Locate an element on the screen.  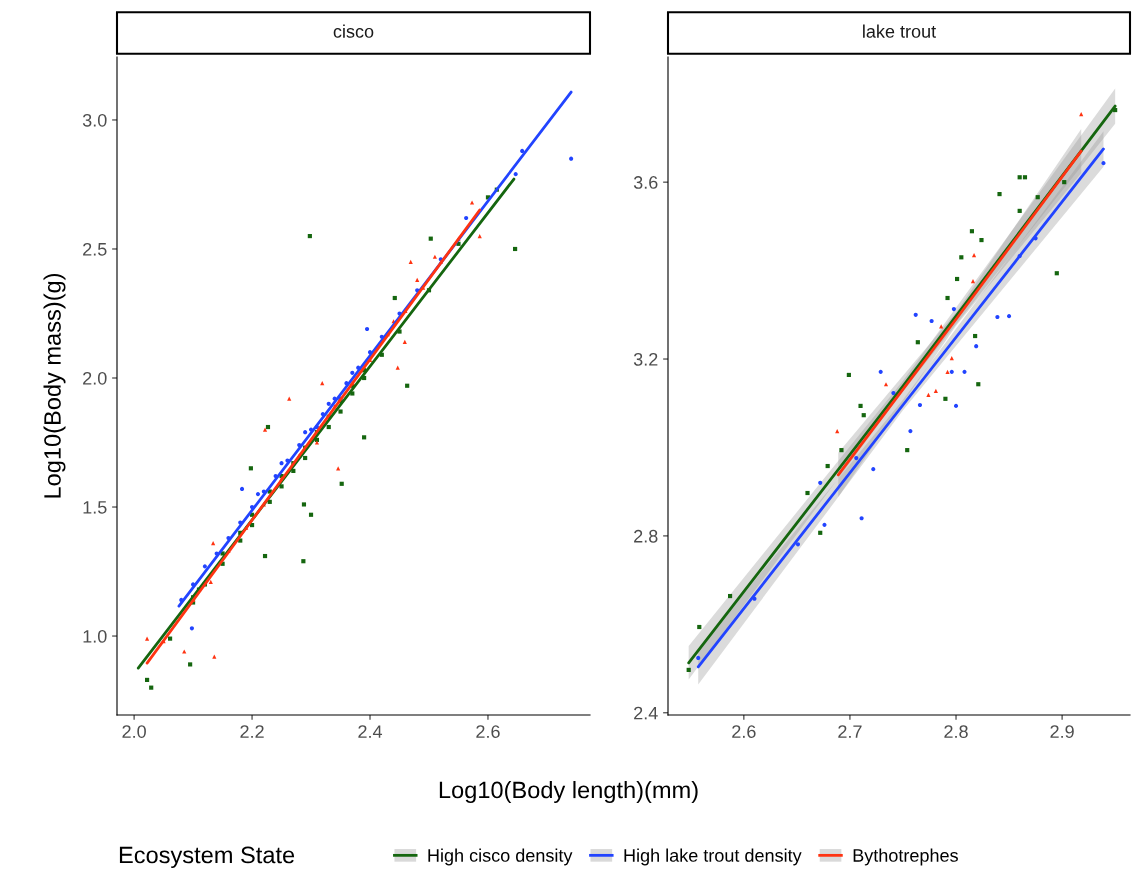
legend-label: High lake trout density is located at coordinates (713, 857).